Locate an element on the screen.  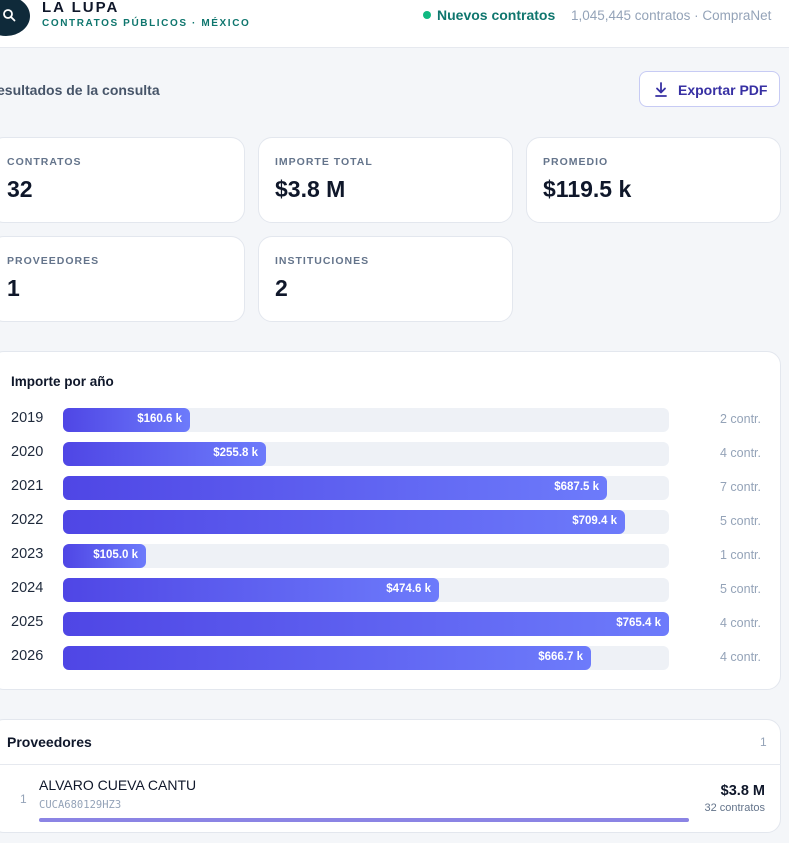
bar-track: $687.5 k is located at coordinates (366, 488).